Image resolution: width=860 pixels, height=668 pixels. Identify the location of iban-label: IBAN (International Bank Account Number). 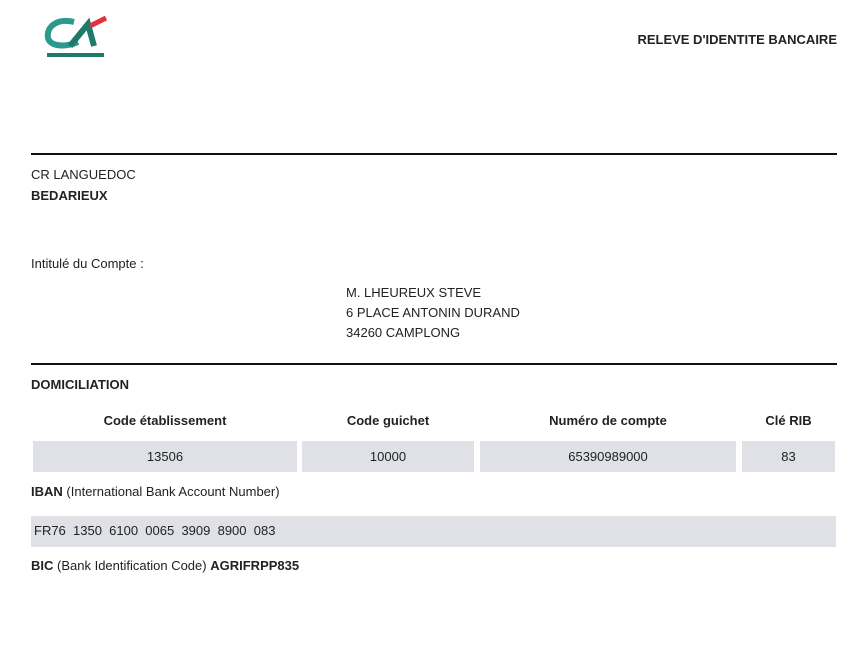
(155, 491).